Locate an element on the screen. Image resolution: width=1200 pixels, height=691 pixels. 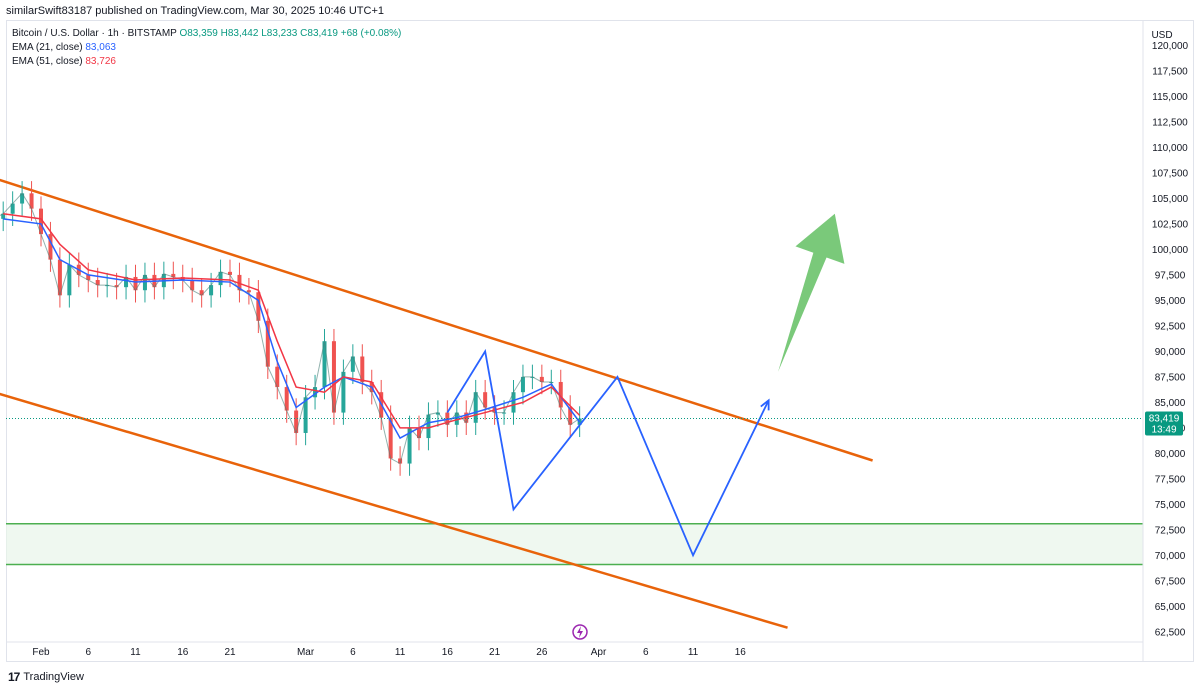
tradingview-logo-icon: 17 is located at coordinates (14, 677).